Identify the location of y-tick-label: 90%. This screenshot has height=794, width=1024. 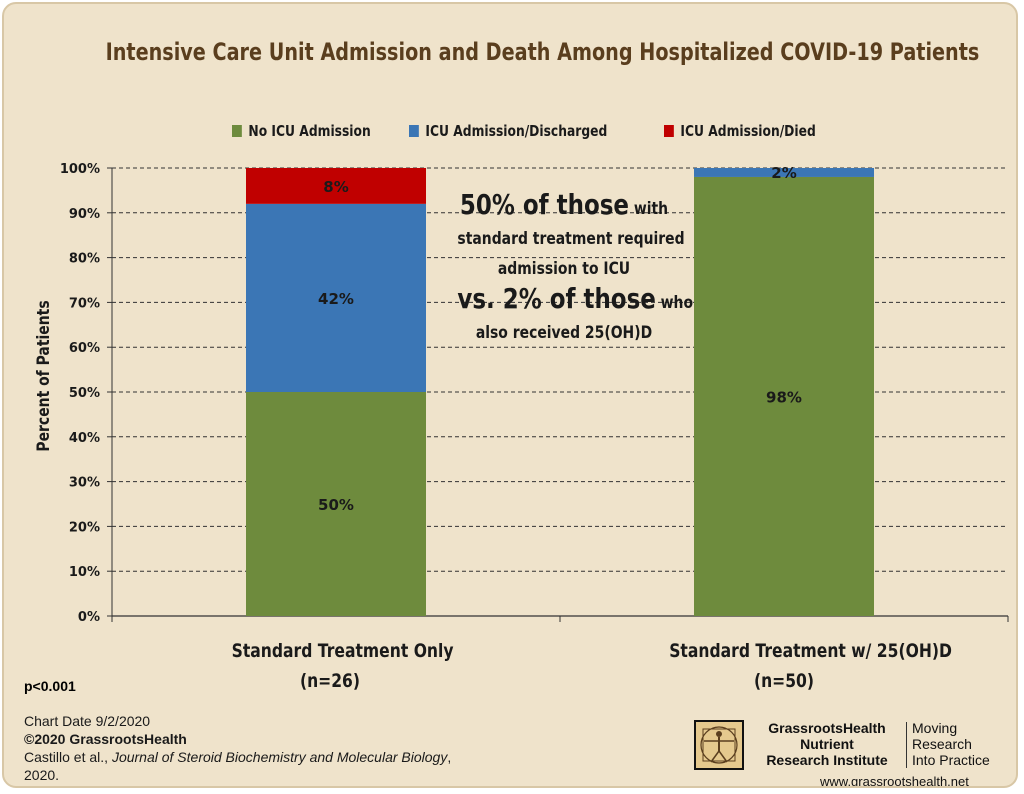
(84, 214).